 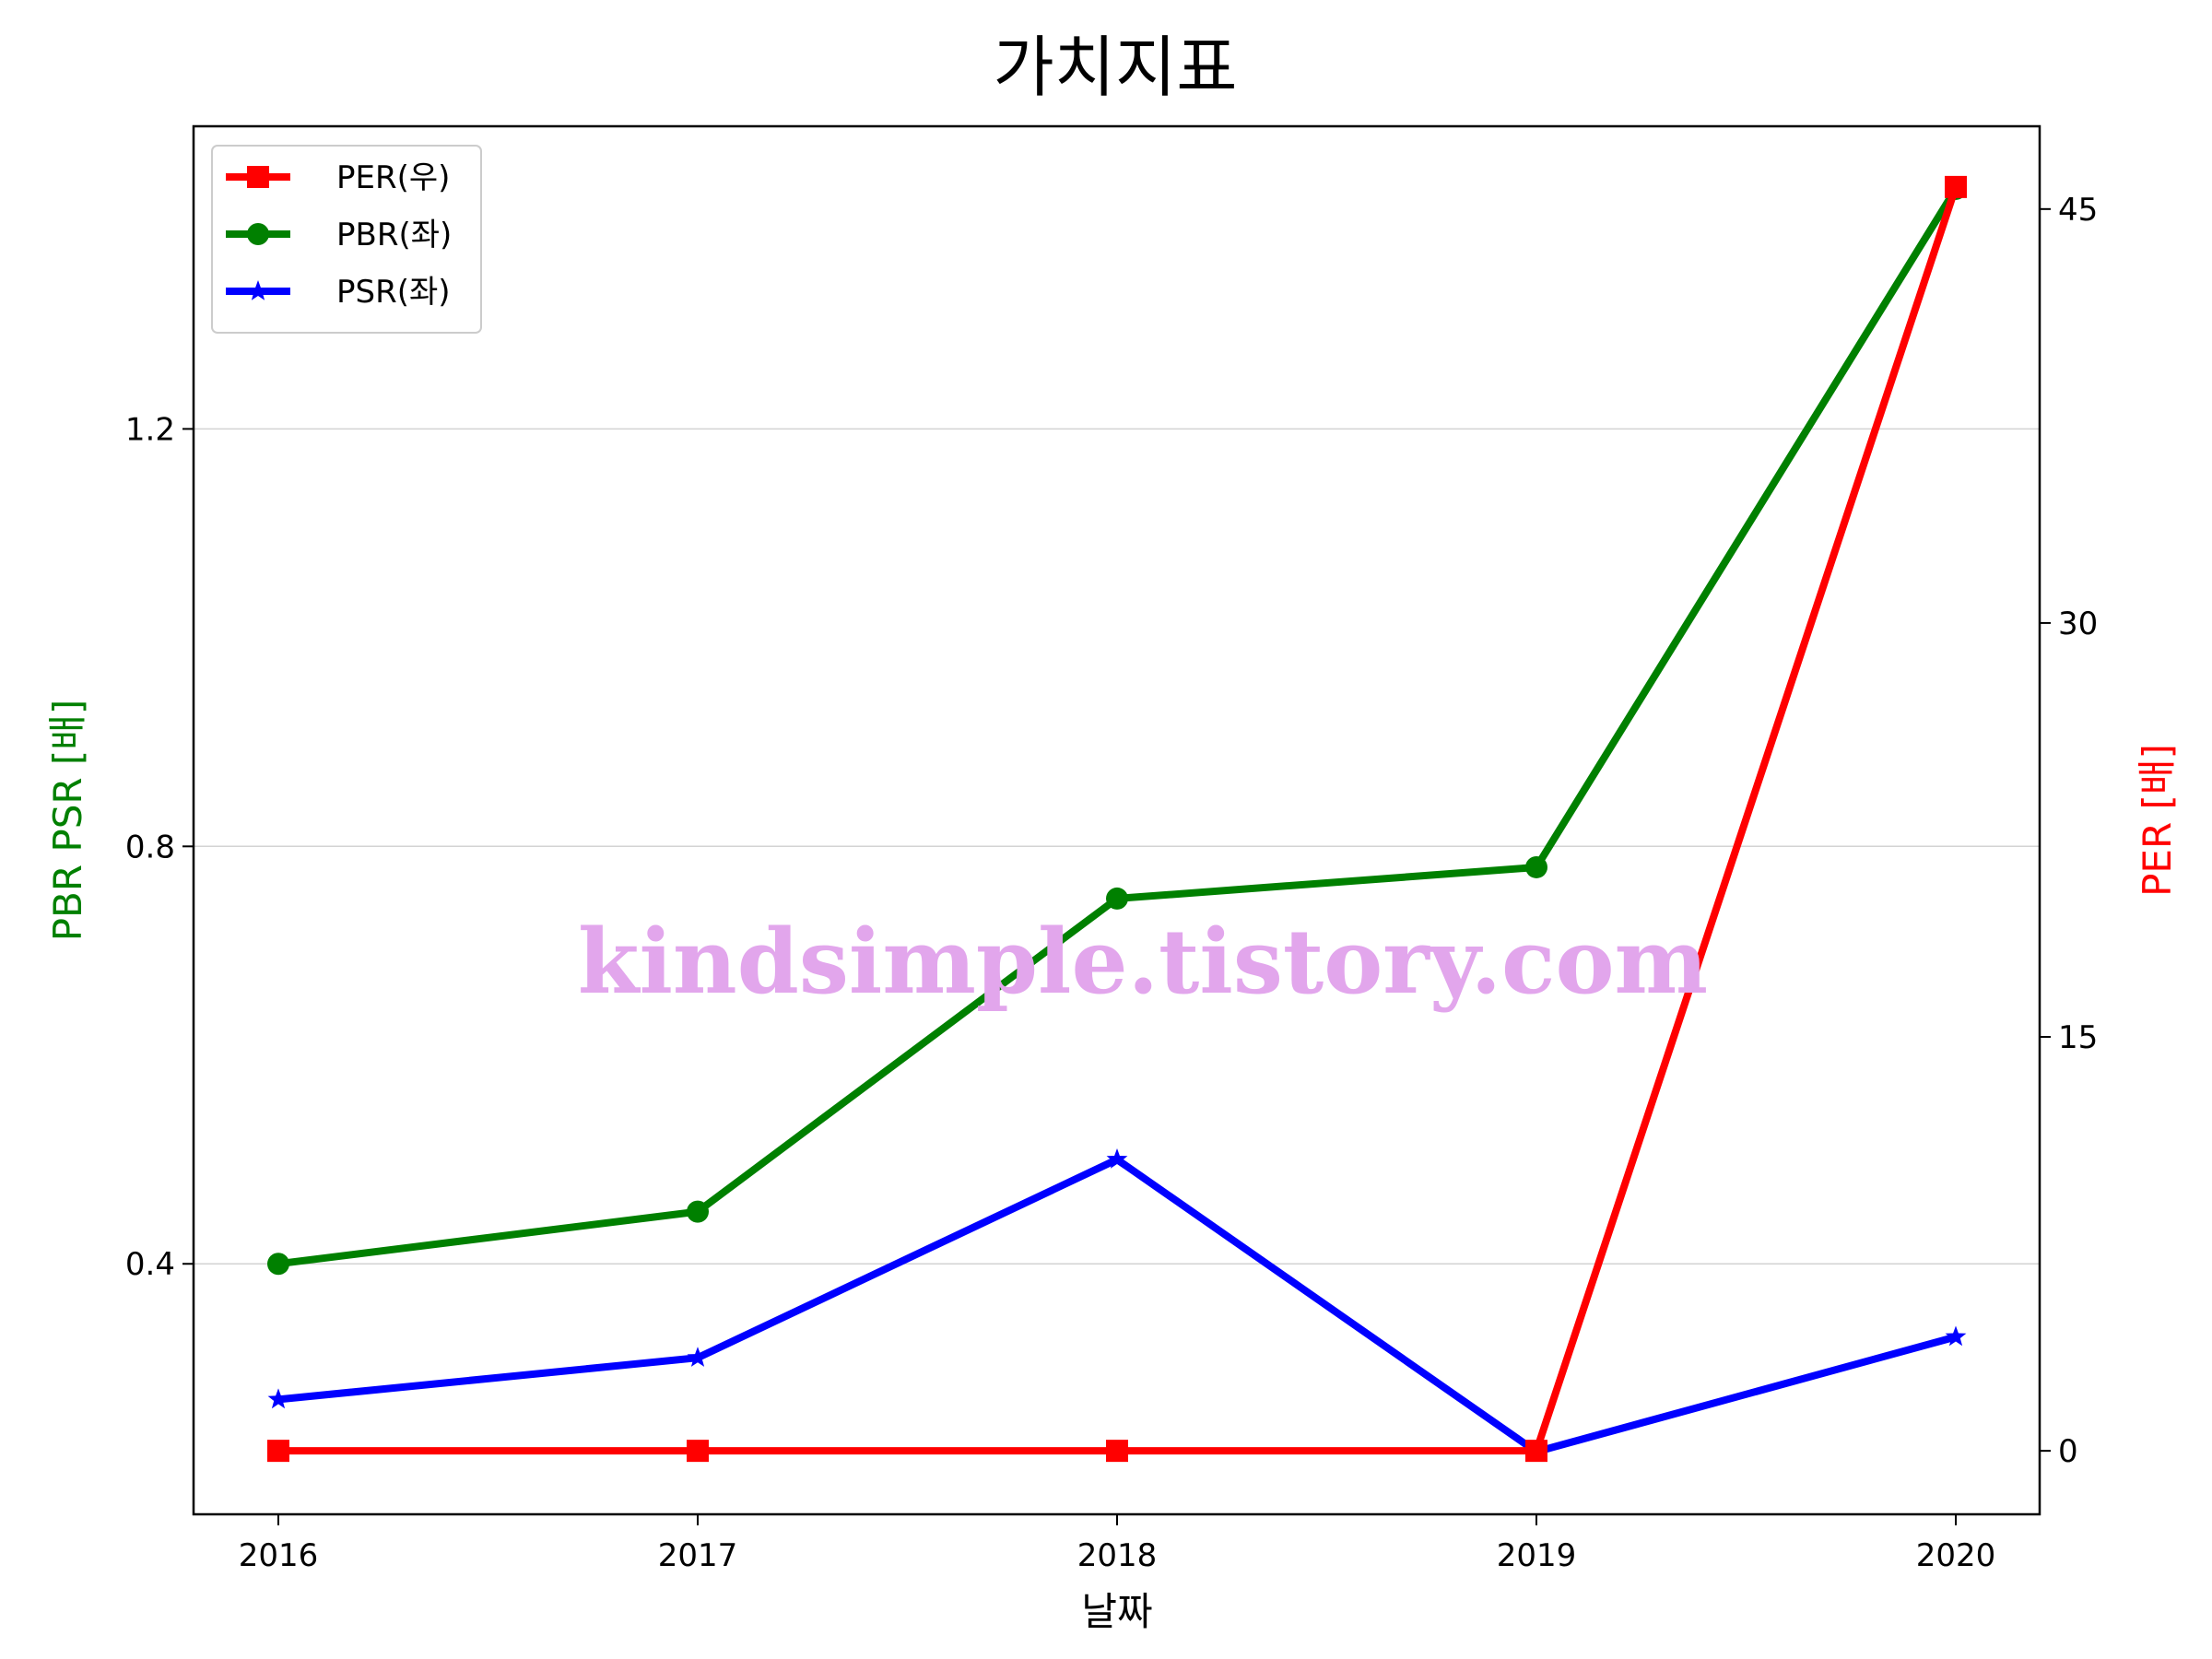 What do you see at coordinates (2157, 820) in the screenshot?
I see `right-y-axis-label: PER [배]` at bounding box center [2157, 820].